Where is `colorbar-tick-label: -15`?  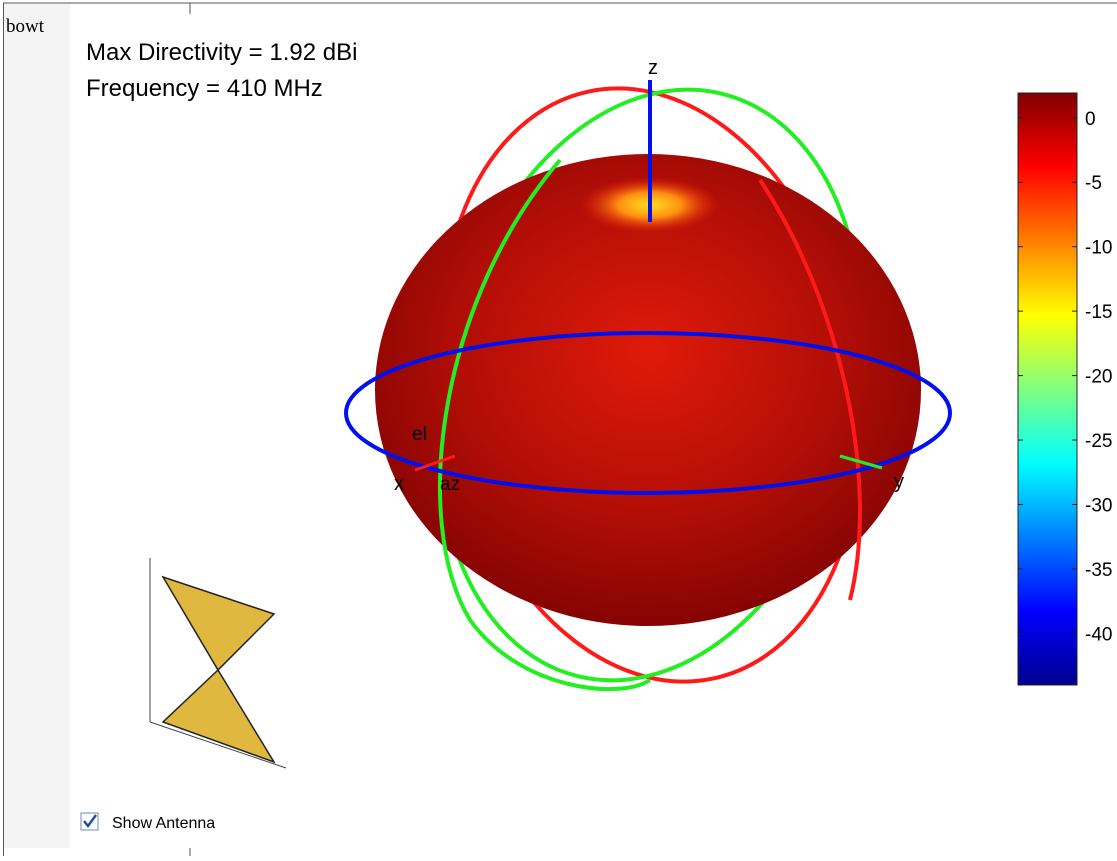
colorbar-tick-label: -15 is located at coordinates (1098, 312).